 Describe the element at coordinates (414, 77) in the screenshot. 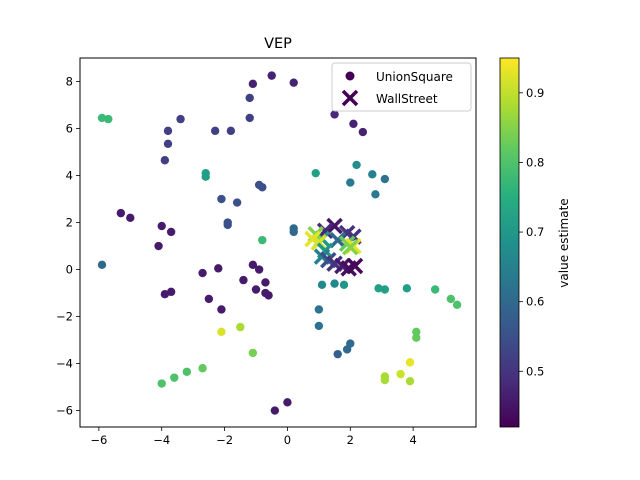

I see `legend-label-unionsquare: UnionSquare` at that location.